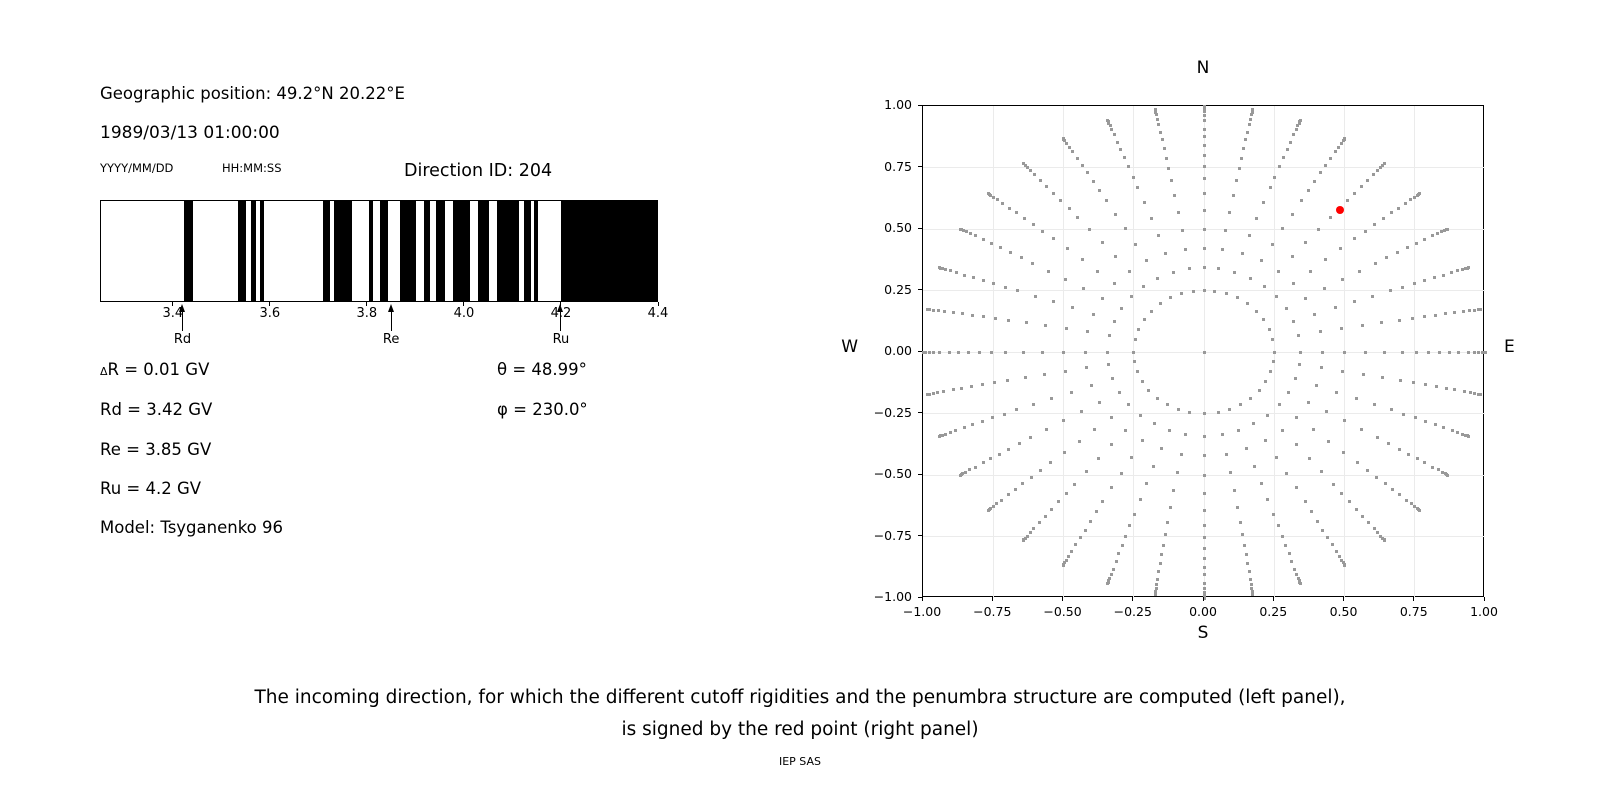 This screenshot has width=1600, height=800. What do you see at coordinates (849, 347) in the screenshot?
I see `compass-west-label: W` at bounding box center [849, 347].